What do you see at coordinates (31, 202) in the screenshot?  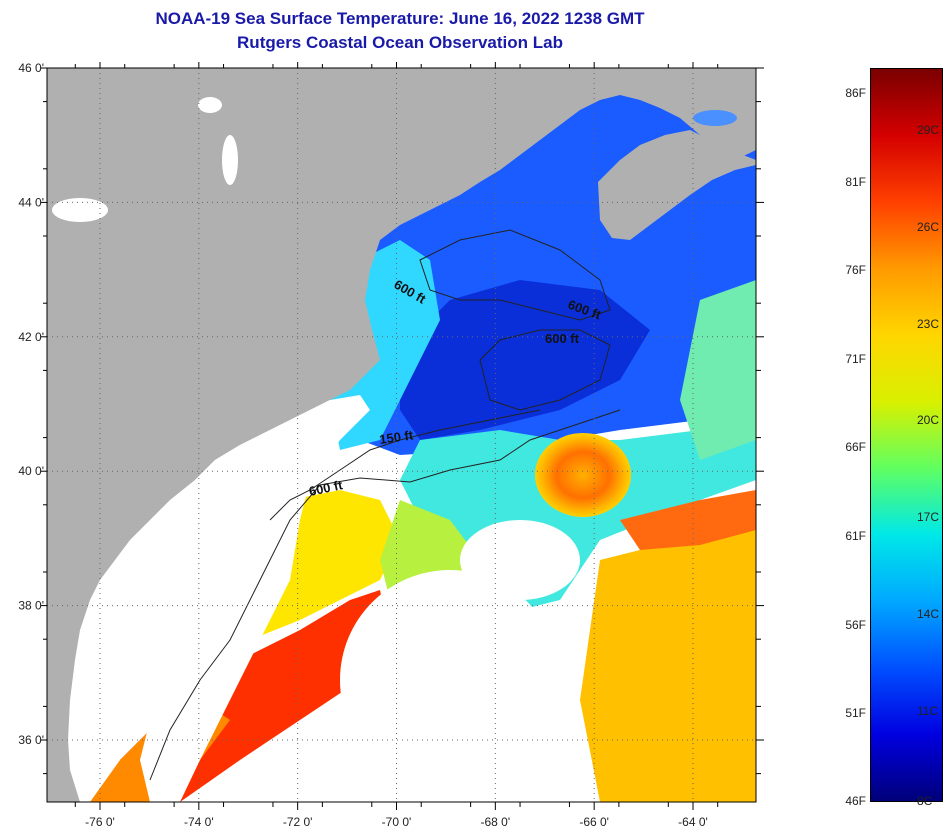 I see `lat-tick-label: 44 0'` at bounding box center [31, 202].